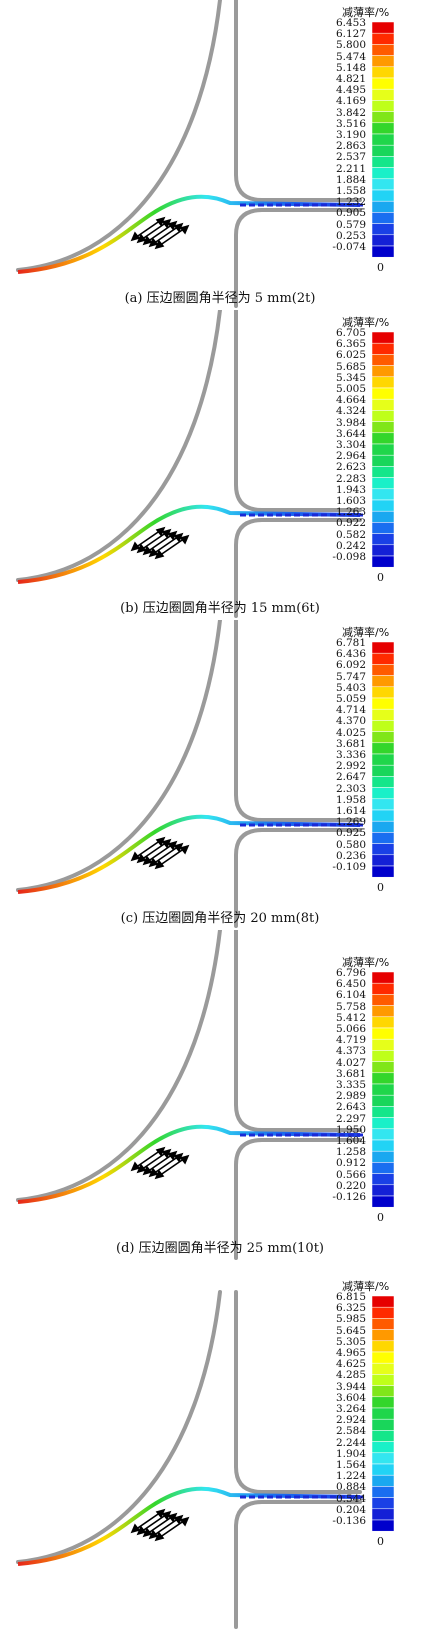 The image size is (440, 1631). What do you see at coordinates (350, 1029) in the screenshot?
I see `legend-tick: 5.066` at bounding box center [350, 1029].